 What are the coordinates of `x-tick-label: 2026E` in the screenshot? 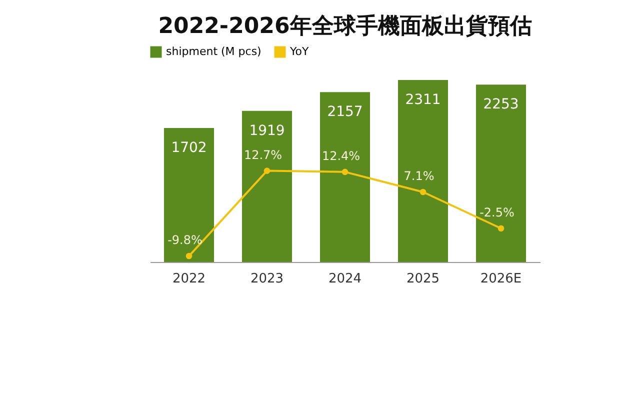 It's located at (501, 279).